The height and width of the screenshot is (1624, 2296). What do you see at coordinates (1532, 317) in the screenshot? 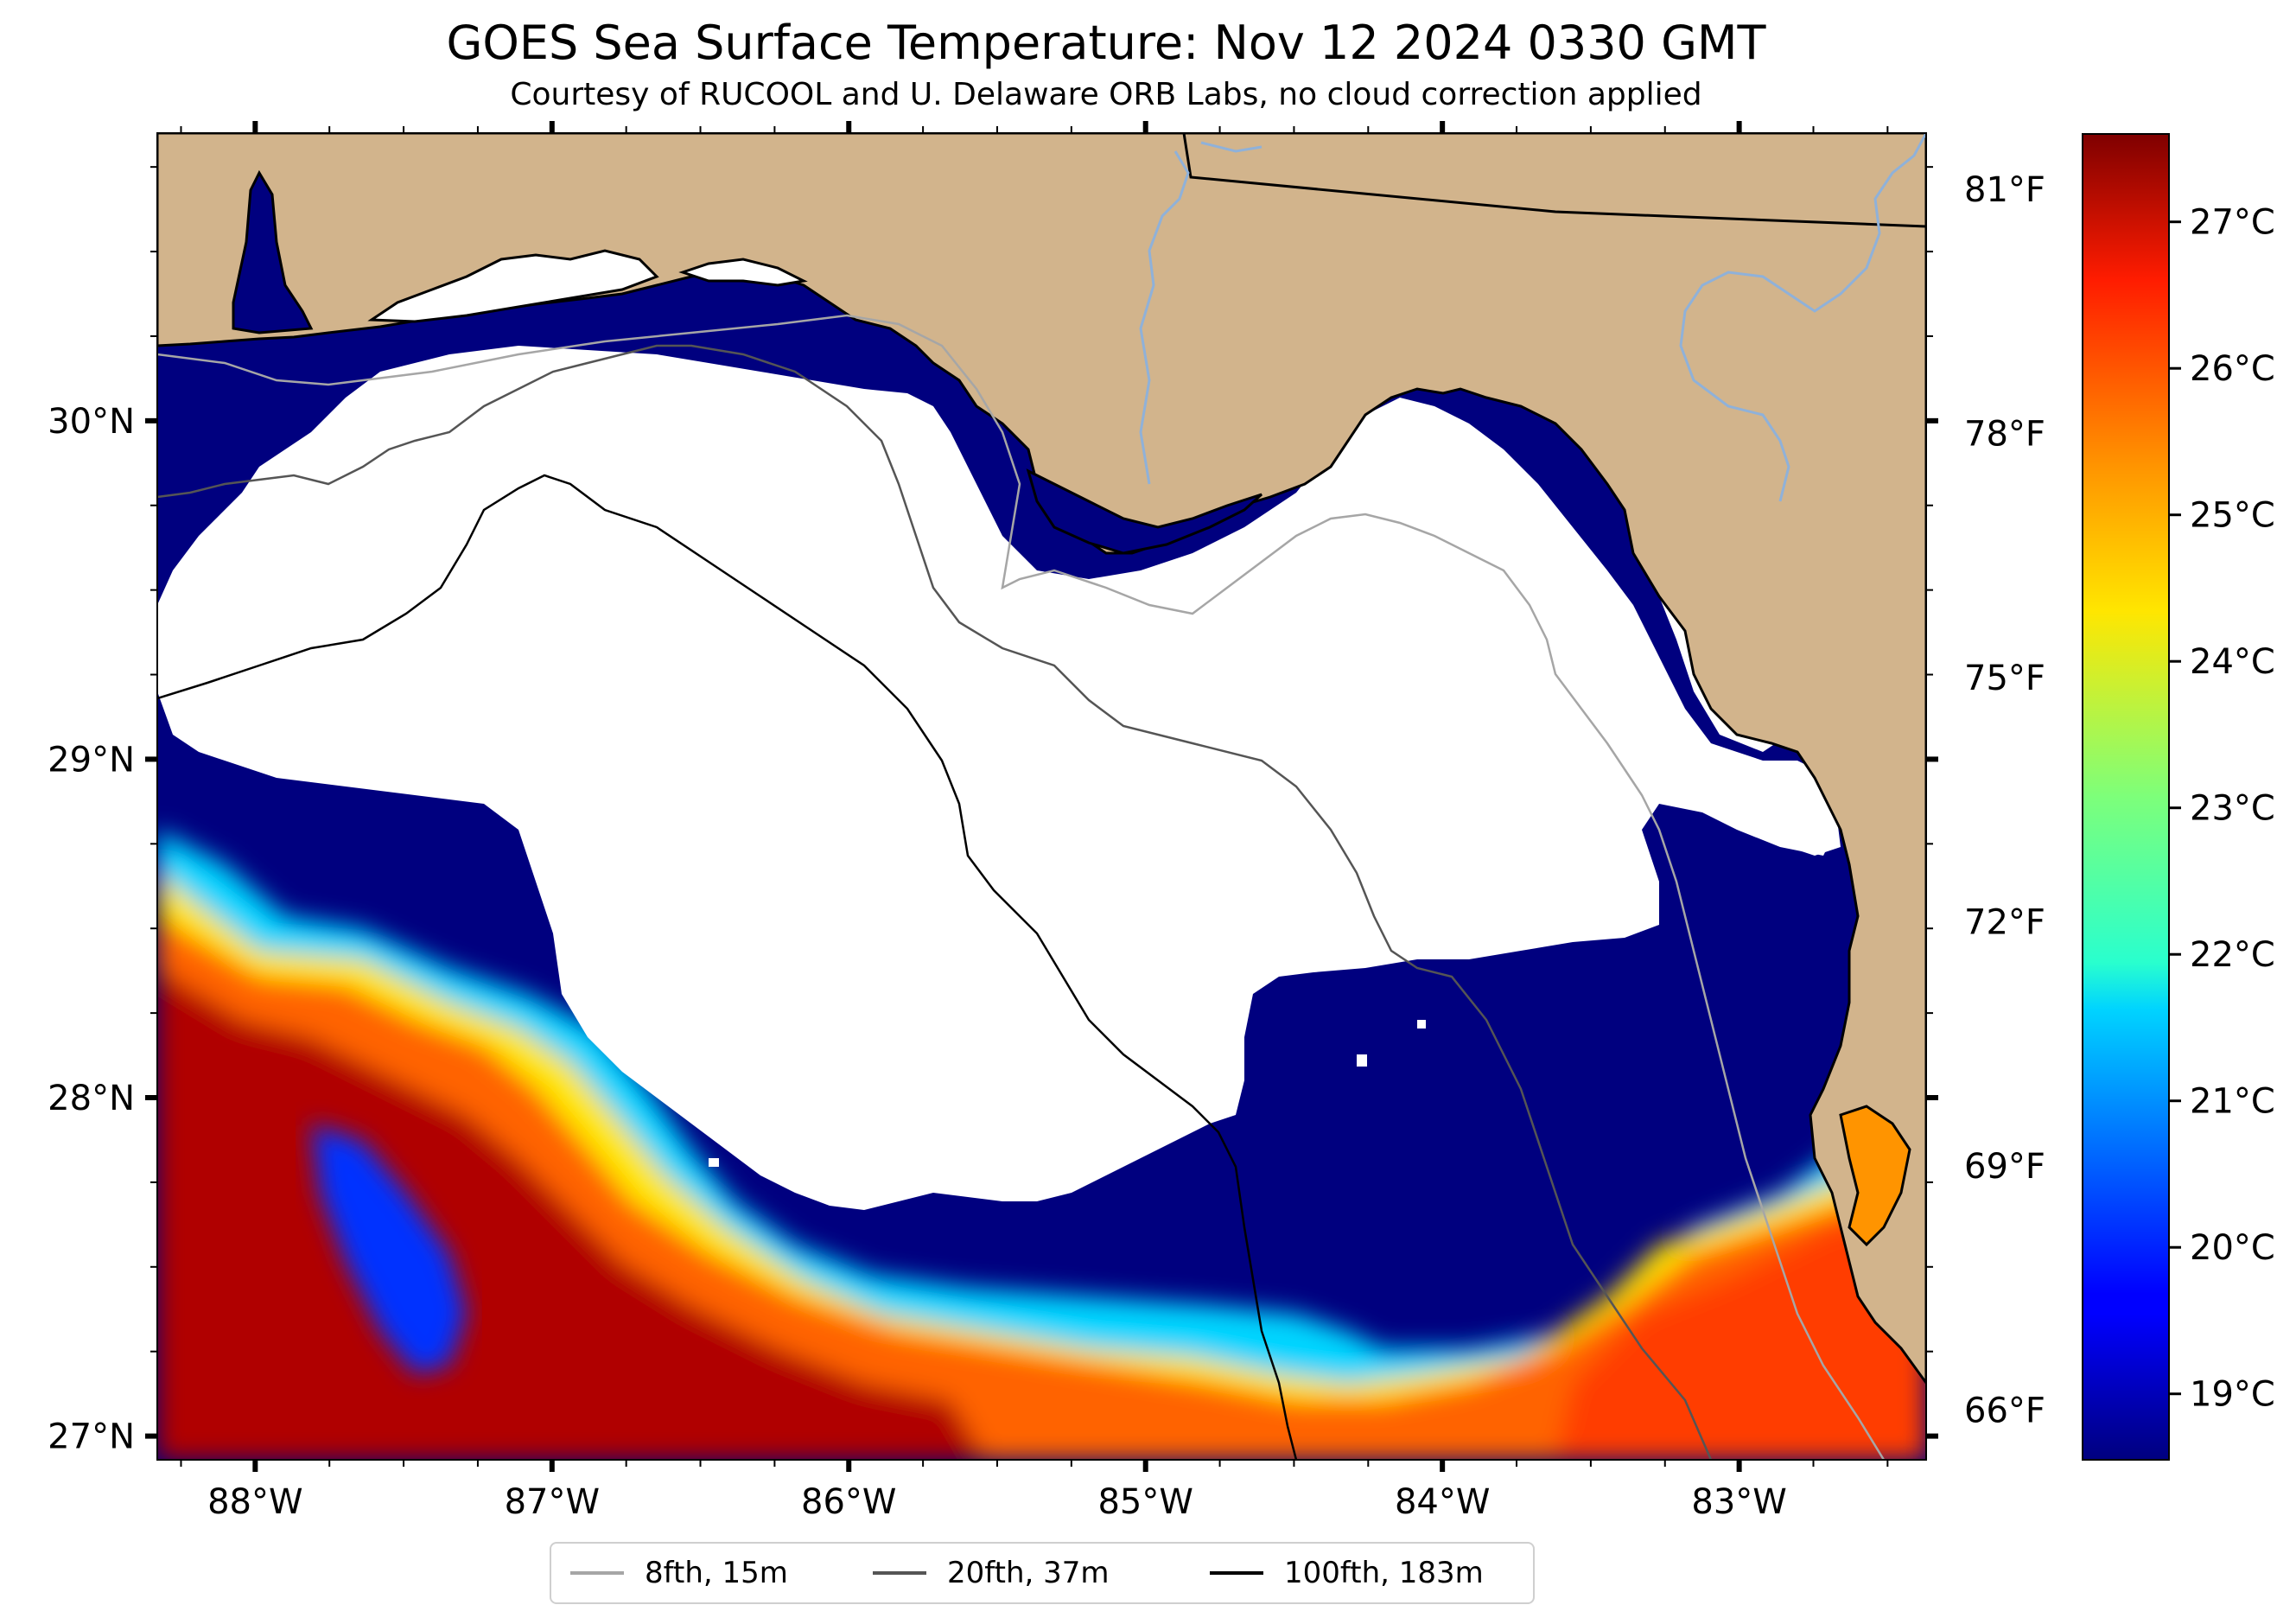
I see `rivers` at bounding box center [1532, 317].